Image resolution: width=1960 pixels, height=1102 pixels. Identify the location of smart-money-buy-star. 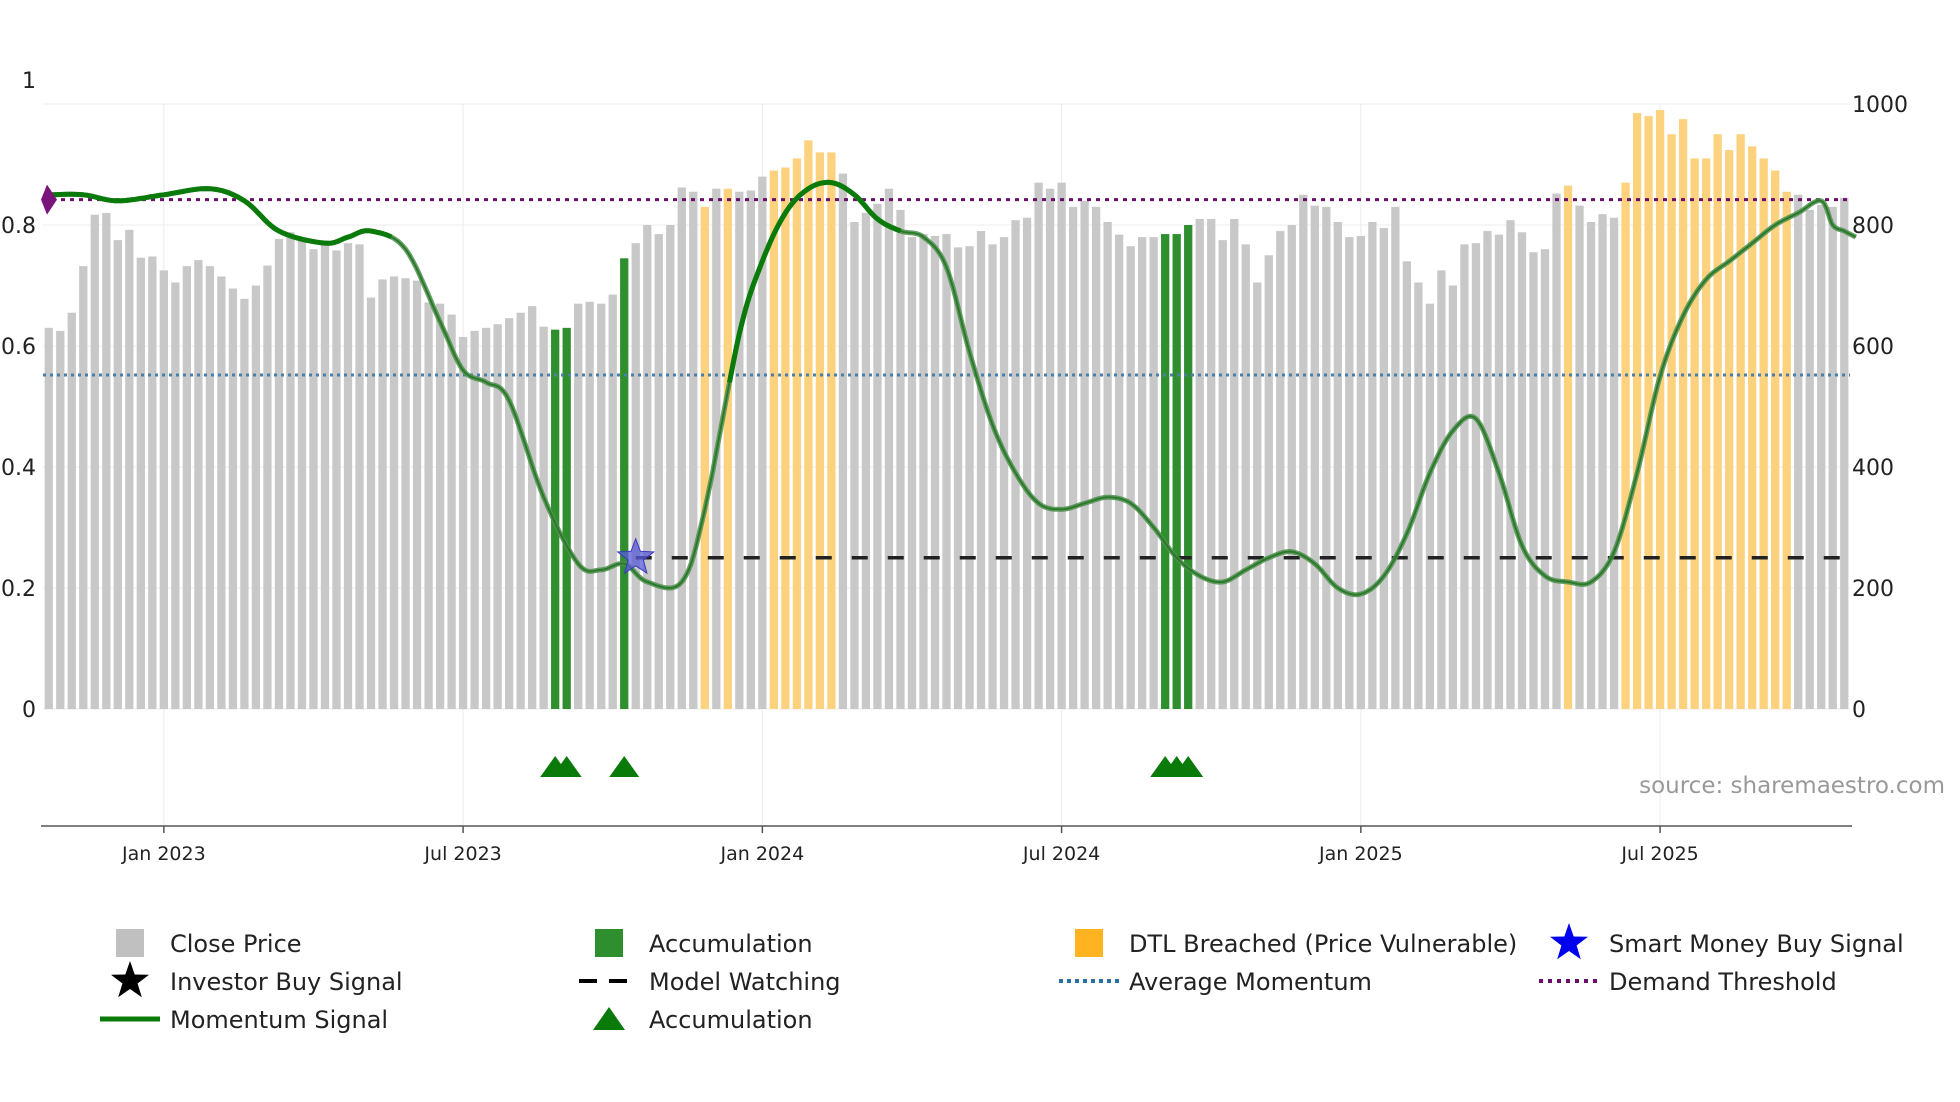
(636, 556).